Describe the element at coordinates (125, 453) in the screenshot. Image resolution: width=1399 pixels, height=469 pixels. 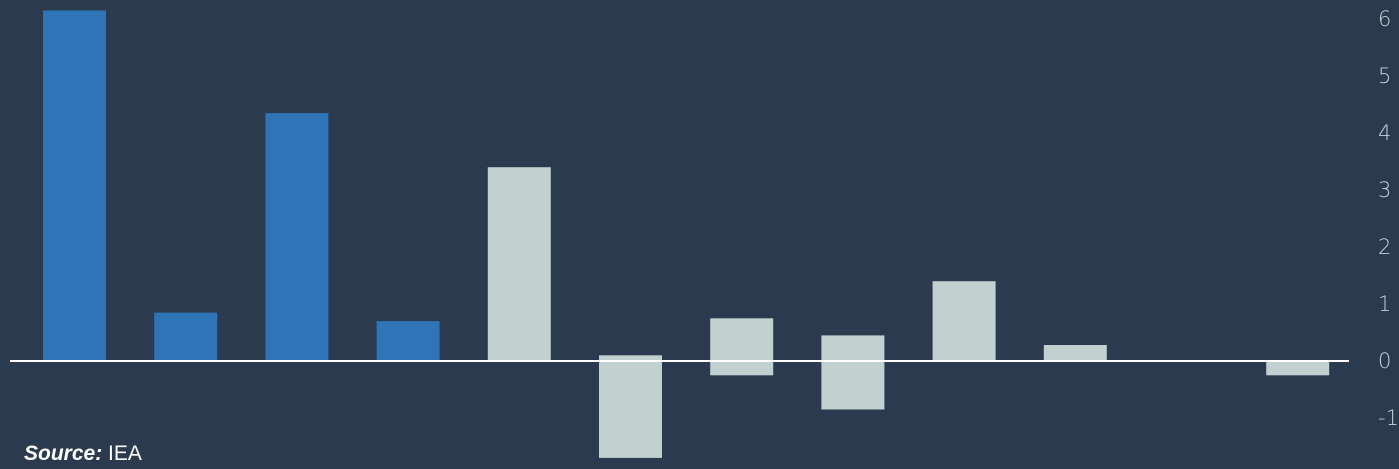
I see `source-text: IEA` at that location.